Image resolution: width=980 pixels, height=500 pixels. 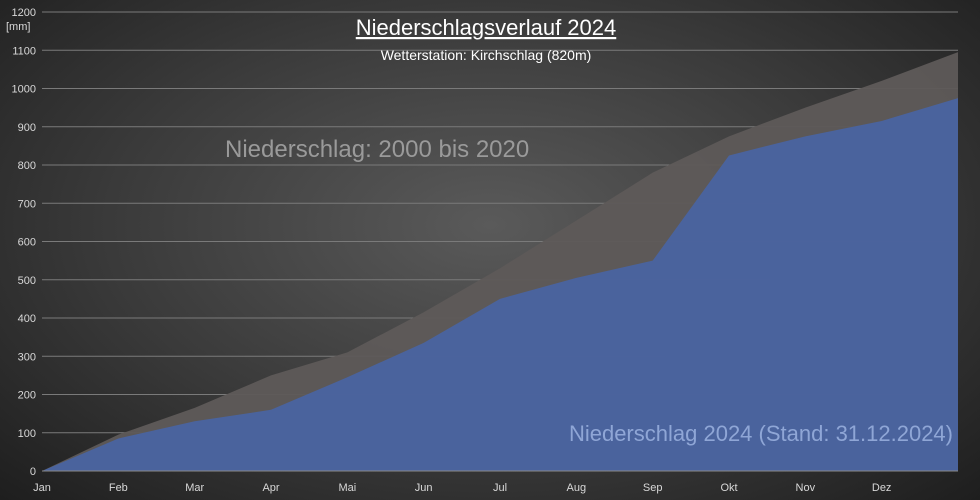 What do you see at coordinates (486, 55) in the screenshot?
I see `chart-subtitle: Wetterstation: Kirchschlag (820m)` at bounding box center [486, 55].